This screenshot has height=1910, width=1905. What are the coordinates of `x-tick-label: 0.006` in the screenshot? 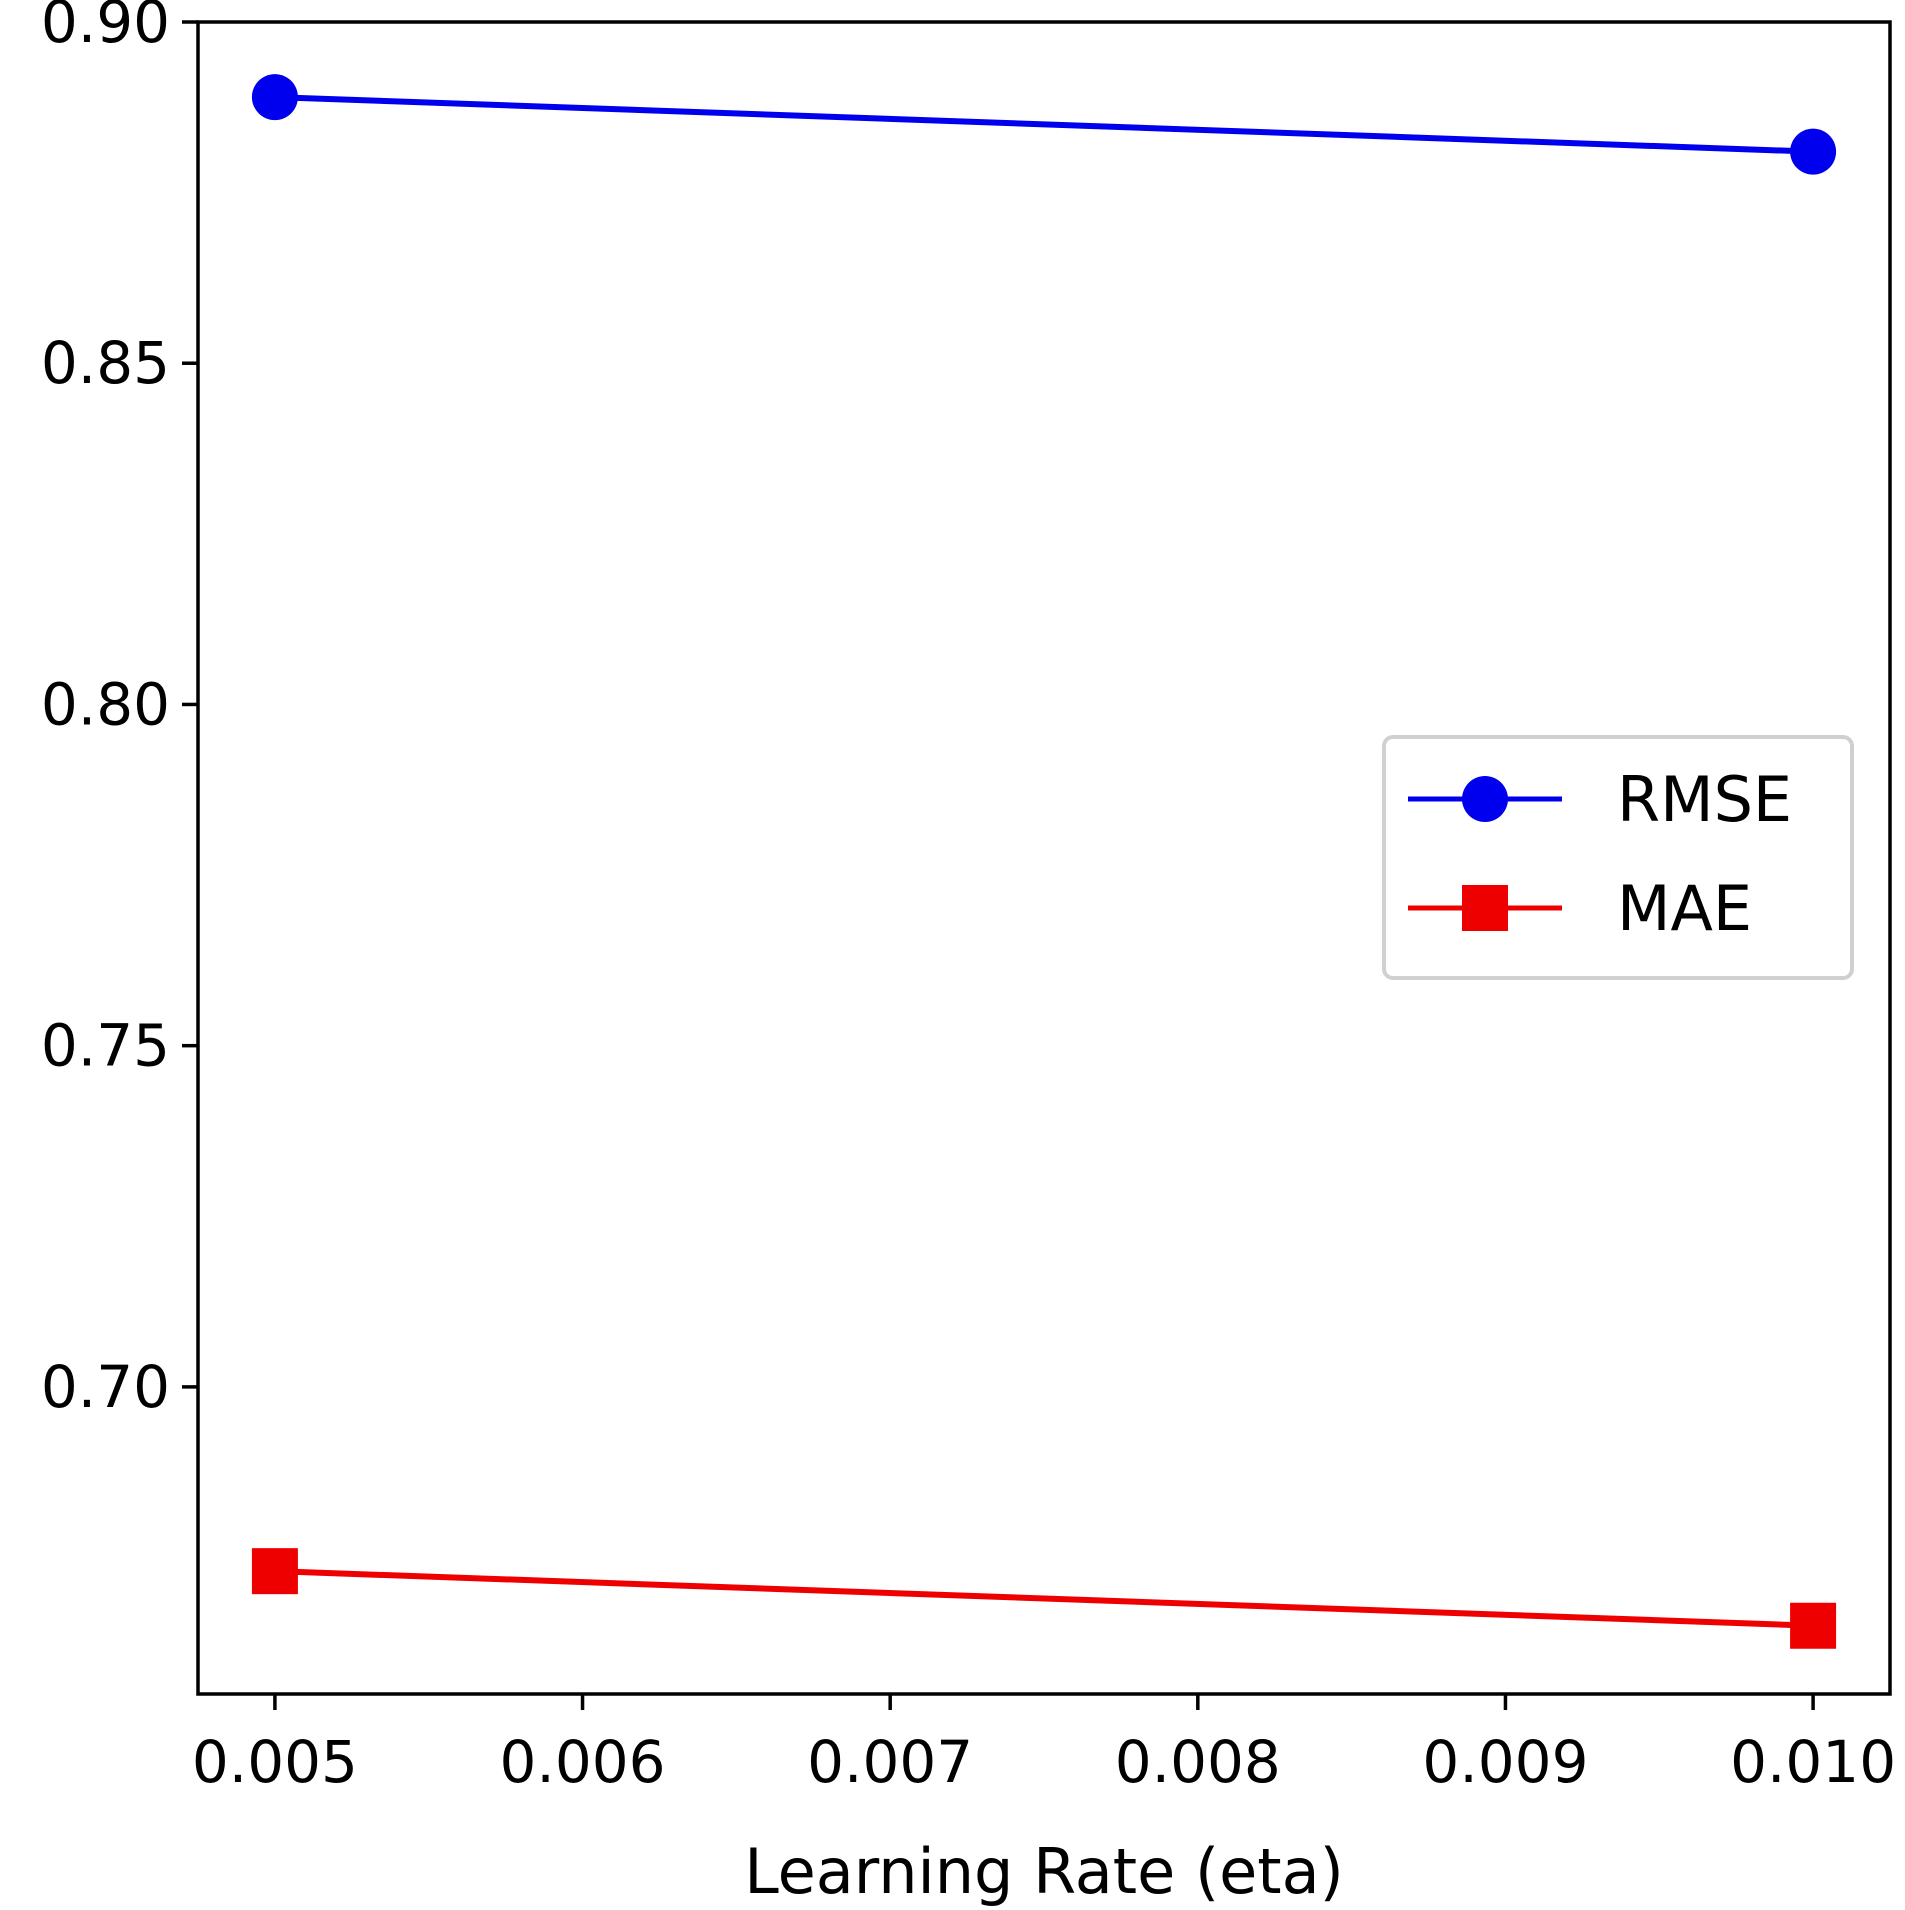 It's located at (583, 1762).